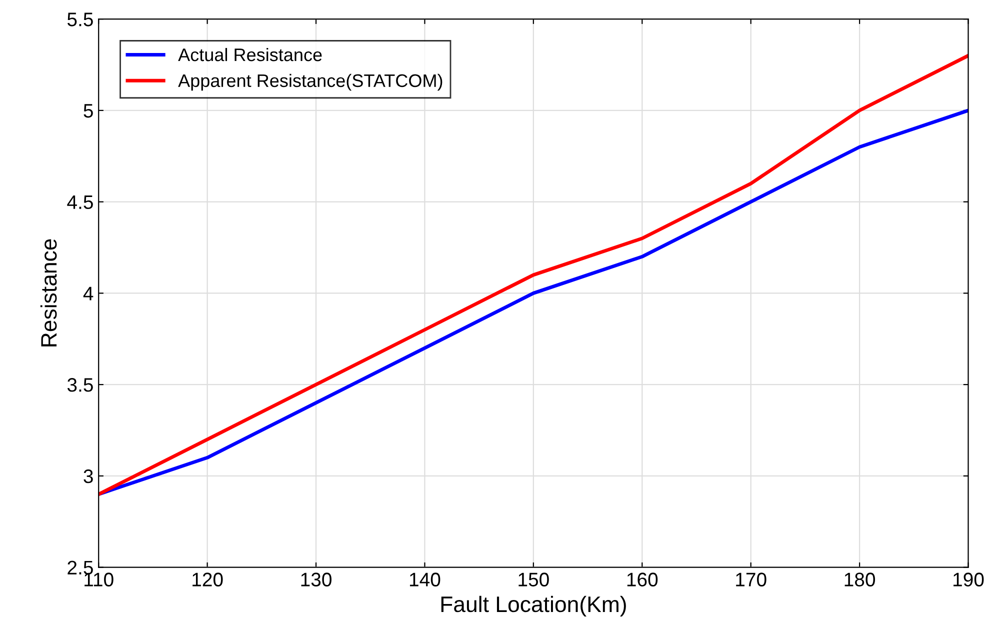 The width and height of the screenshot is (986, 636). What do you see at coordinates (310, 82) in the screenshot?
I see `legend-label: Apparent Resistance(STATCOM)` at bounding box center [310, 82].